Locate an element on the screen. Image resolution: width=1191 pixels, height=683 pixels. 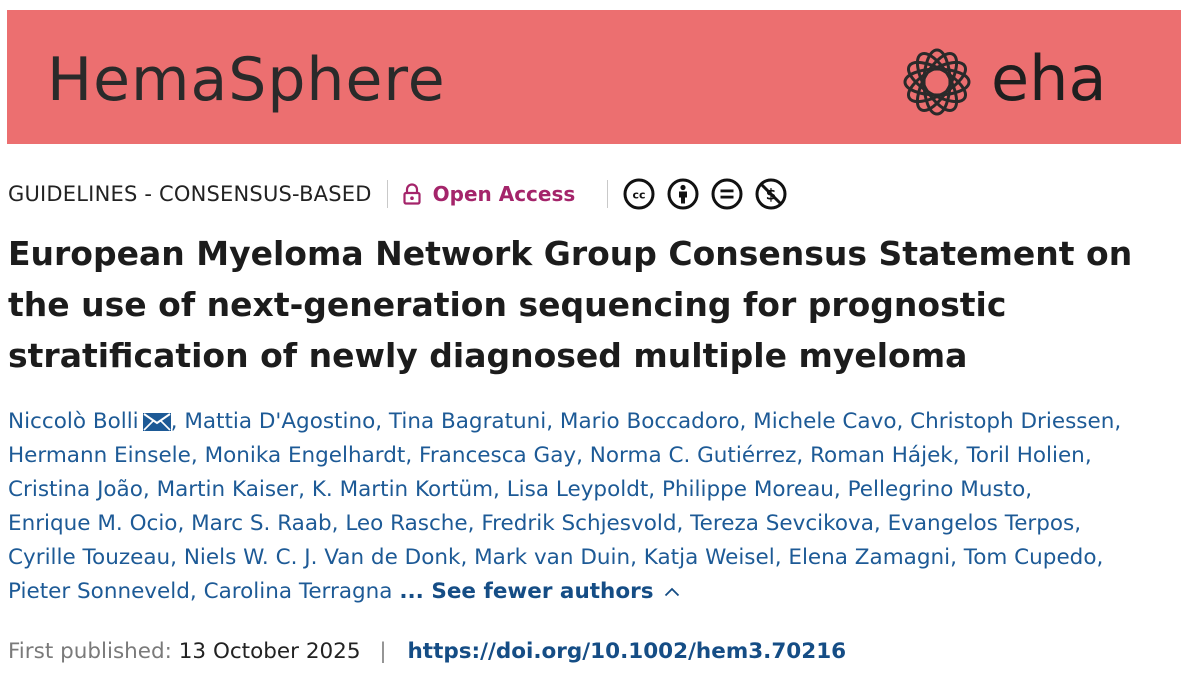
author-link: Tom Cupedo is located at coordinates (1030, 557).